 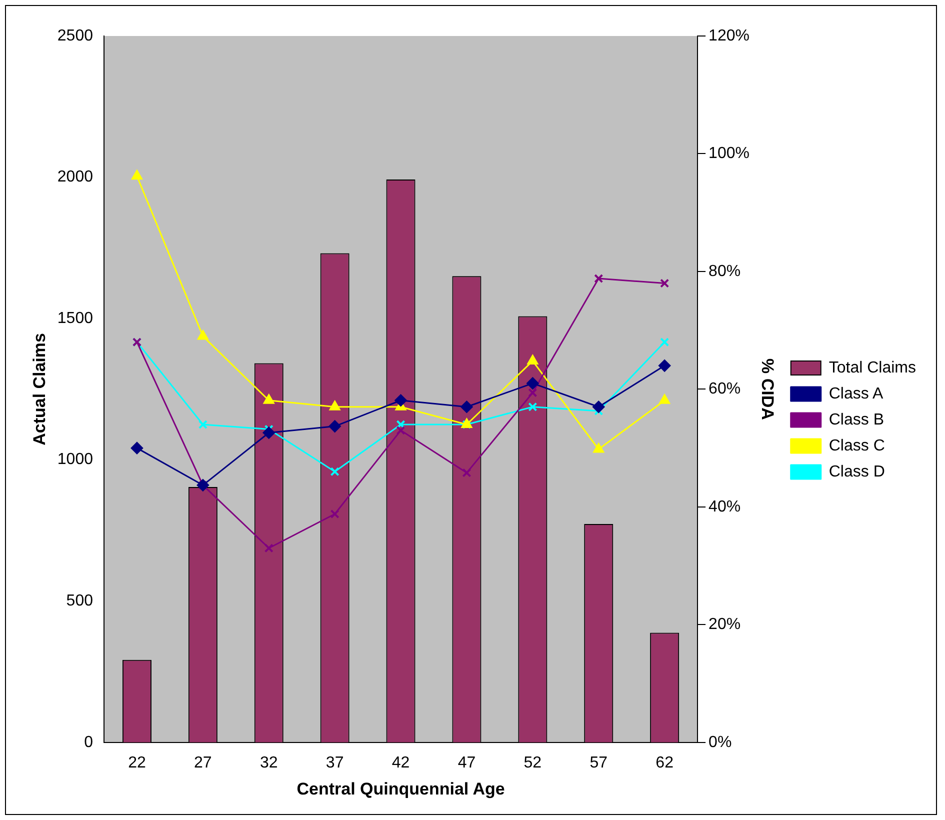 What do you see at coordinates (75, 177) in the screenshot?
I see `y-tick-label: 2000` at bounding box center [75, 177].